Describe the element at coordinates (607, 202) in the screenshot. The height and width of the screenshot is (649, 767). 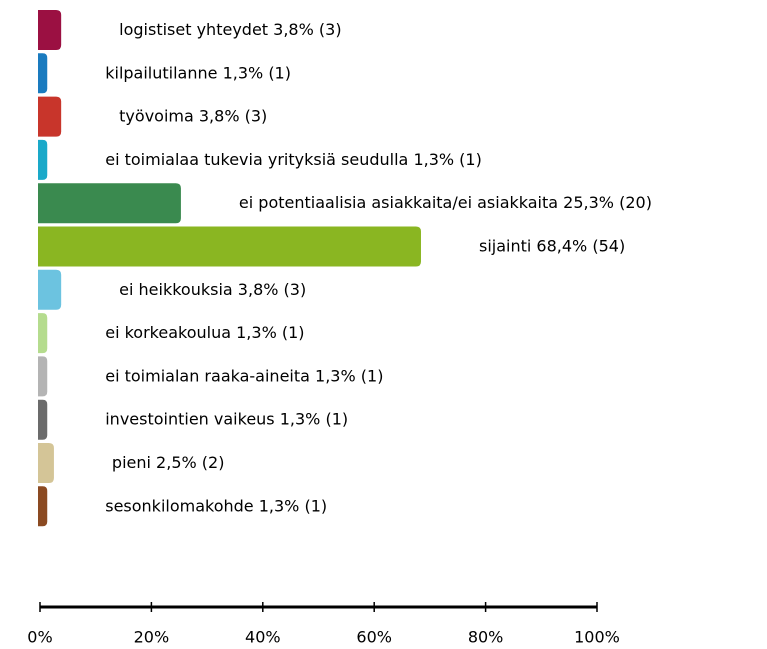
I see `value-label: 25,3% (20)` at that location.